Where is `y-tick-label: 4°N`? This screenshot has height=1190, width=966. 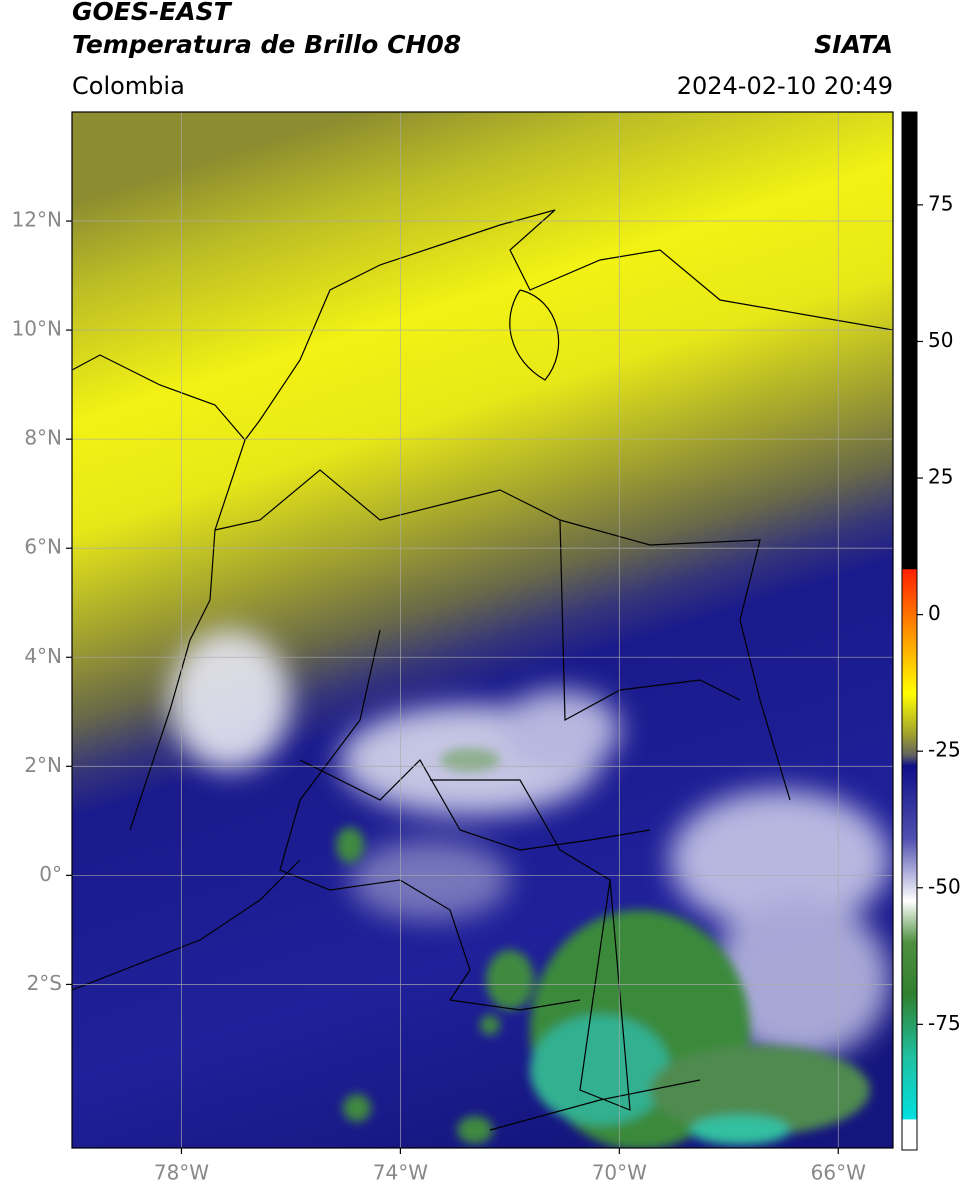 y-tick-label: 4°N is located at coordinates (43, 656).